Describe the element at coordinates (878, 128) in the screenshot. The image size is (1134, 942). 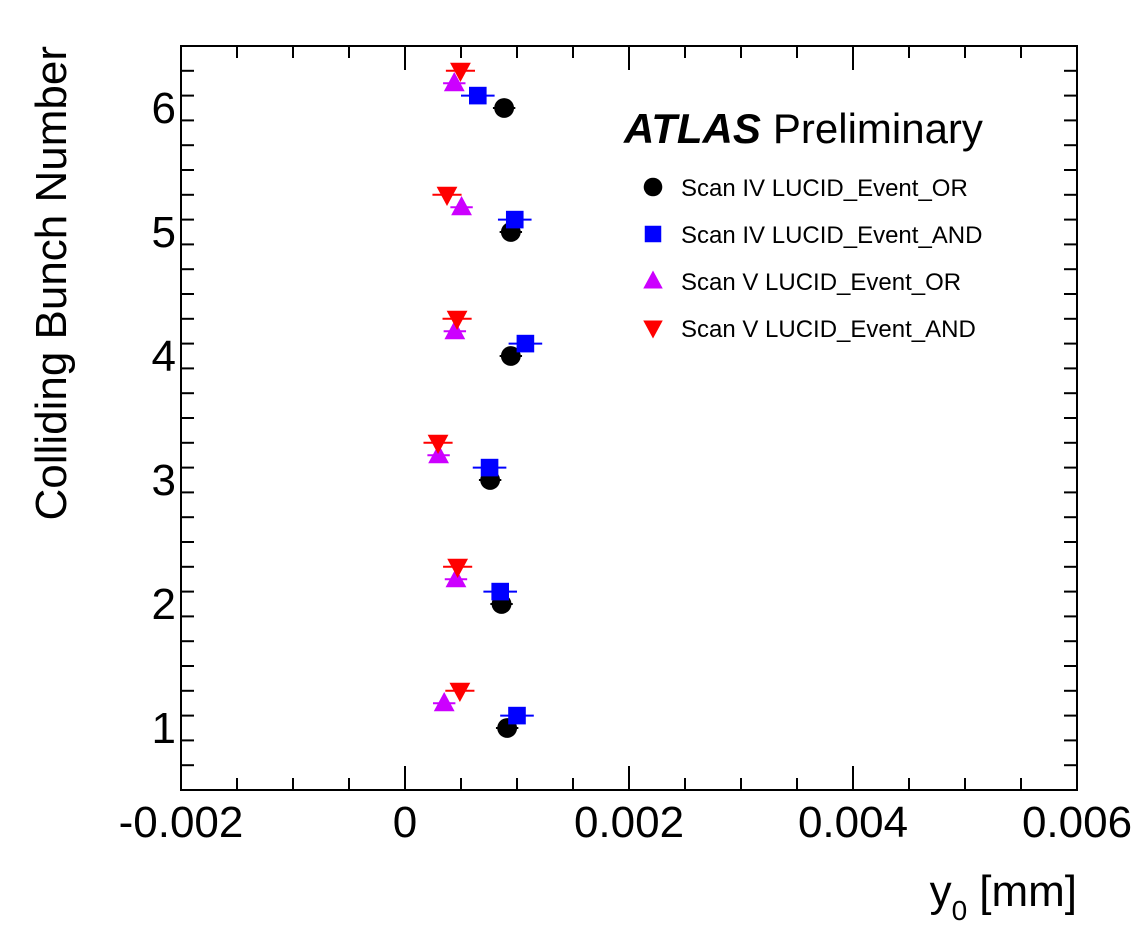
I see `atlas-label-preliminary: Preliminary` at that location.